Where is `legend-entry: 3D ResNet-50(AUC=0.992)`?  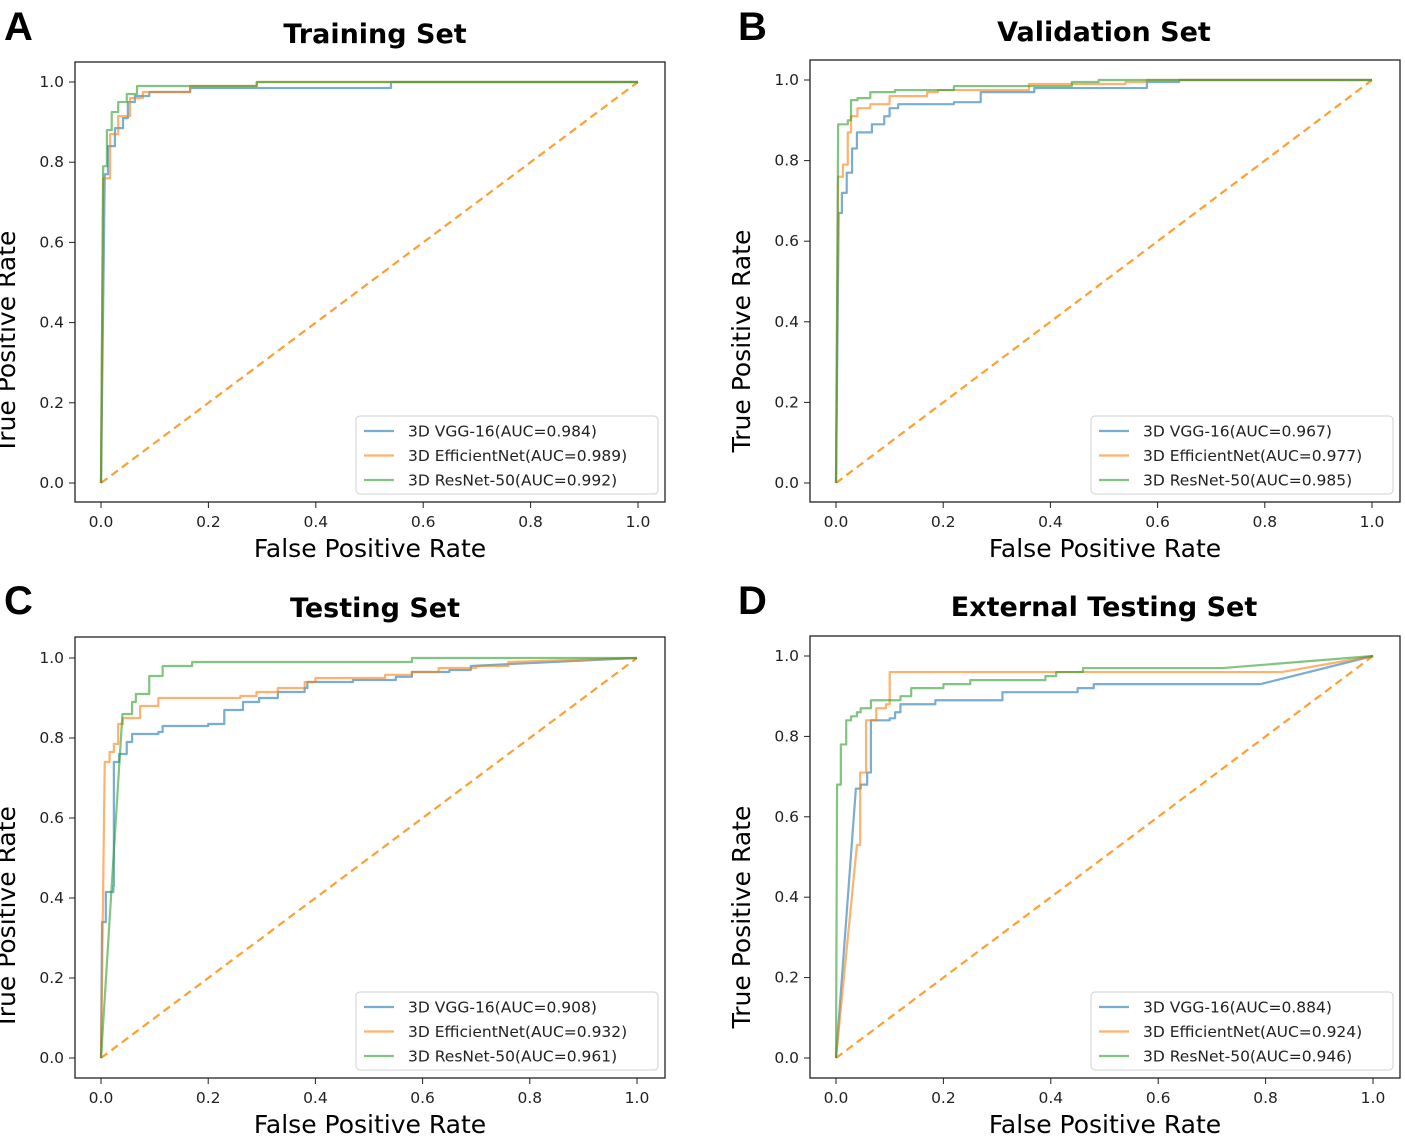 legend-entry: 3D ResNet-50(AUC=0.992) is located at coordinates (512, 481).